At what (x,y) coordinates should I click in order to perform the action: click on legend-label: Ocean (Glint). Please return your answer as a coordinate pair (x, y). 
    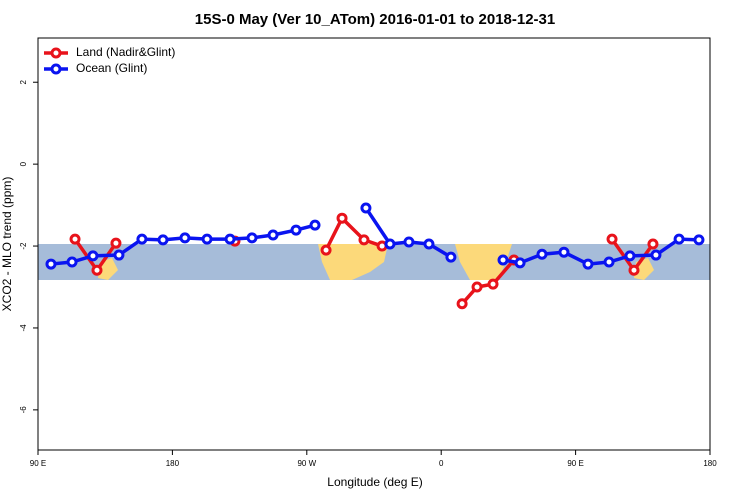
    Looking at the image, I should click on (111, 68).